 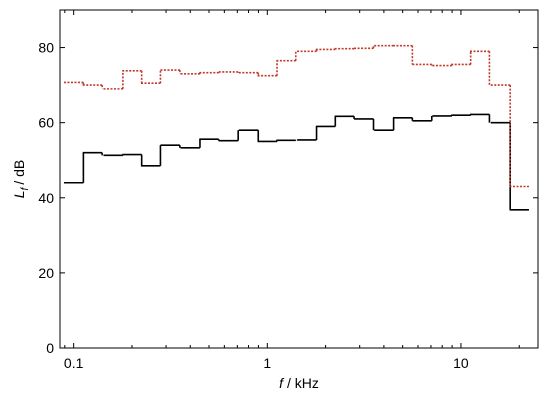 What do you see at coordinates (46, 273) in the screenshot?
I see `y-tick-label: 20` at bounding box center [46, 273].